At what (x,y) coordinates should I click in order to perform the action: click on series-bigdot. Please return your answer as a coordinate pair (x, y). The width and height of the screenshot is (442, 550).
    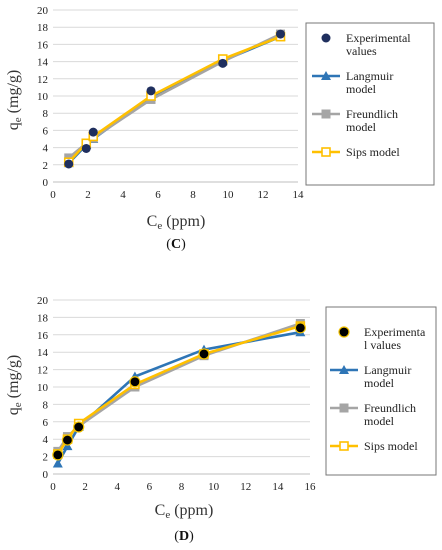
    Looking at the image, I should click on (179, 391).